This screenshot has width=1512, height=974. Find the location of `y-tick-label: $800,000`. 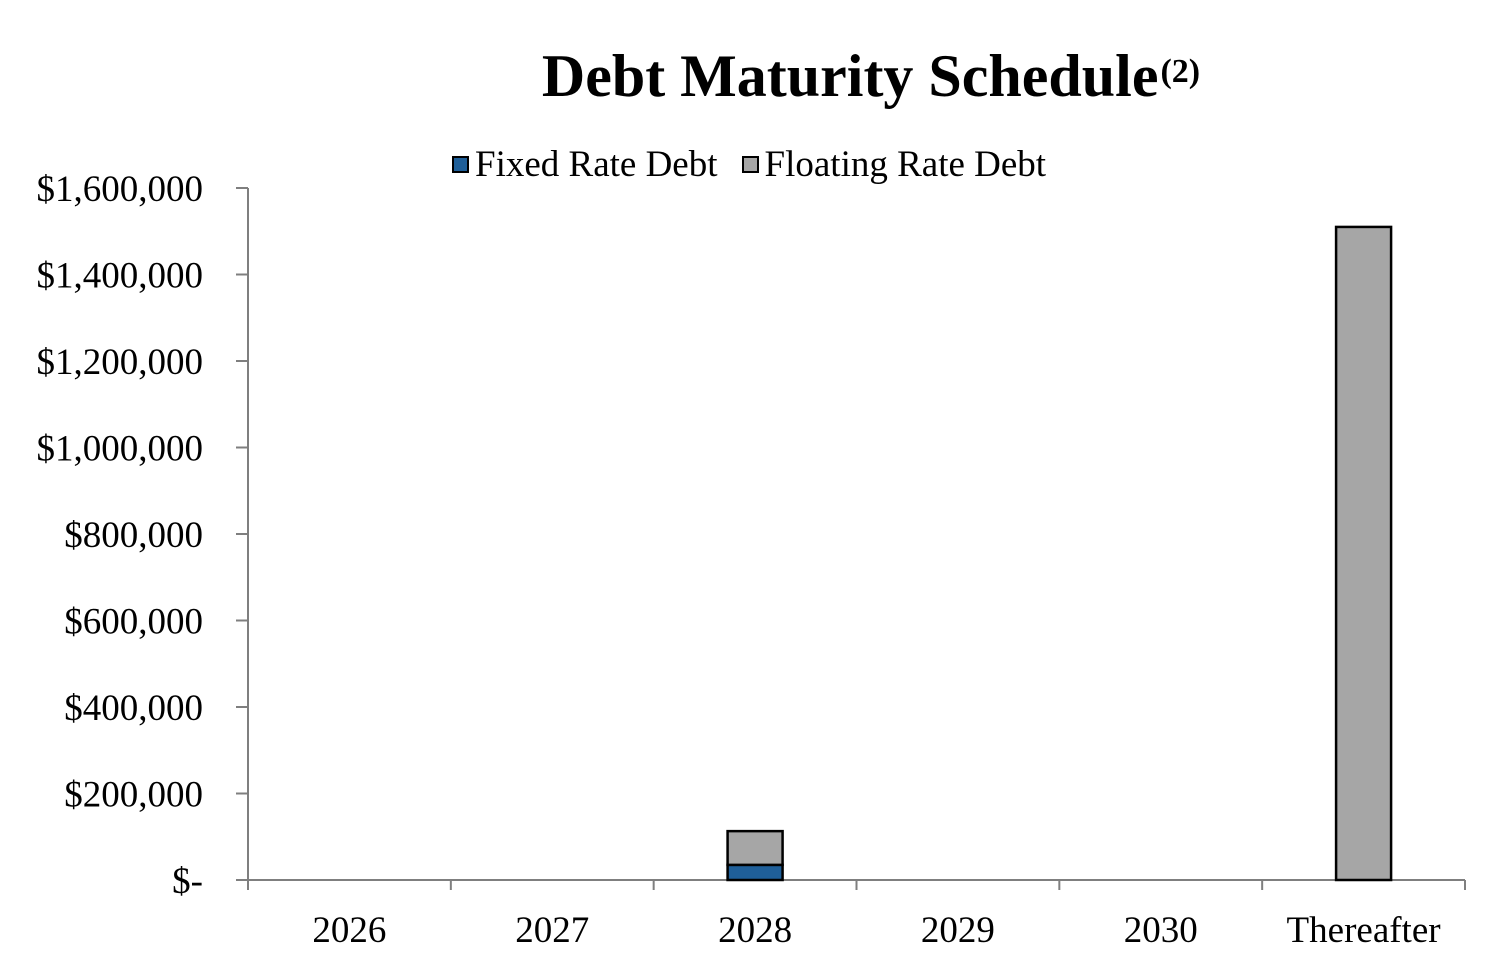

y-tick-label: $800,000 is located at coordinates (133, 535).